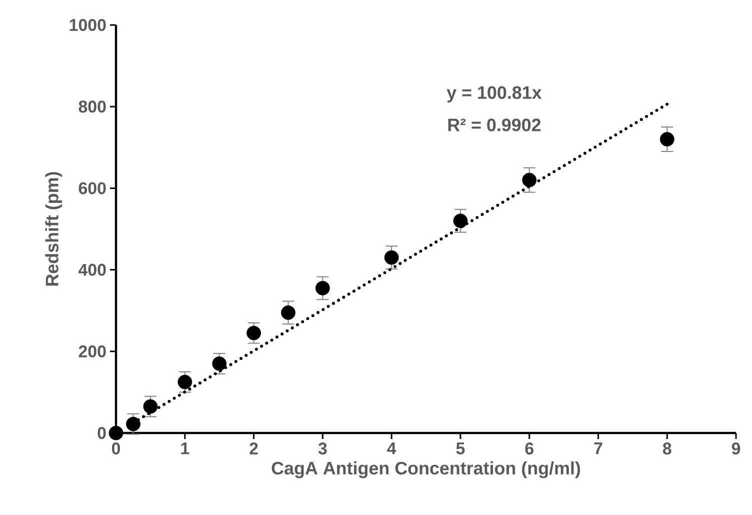  I want to click on x-tick-label: 0, so click(116, 448).